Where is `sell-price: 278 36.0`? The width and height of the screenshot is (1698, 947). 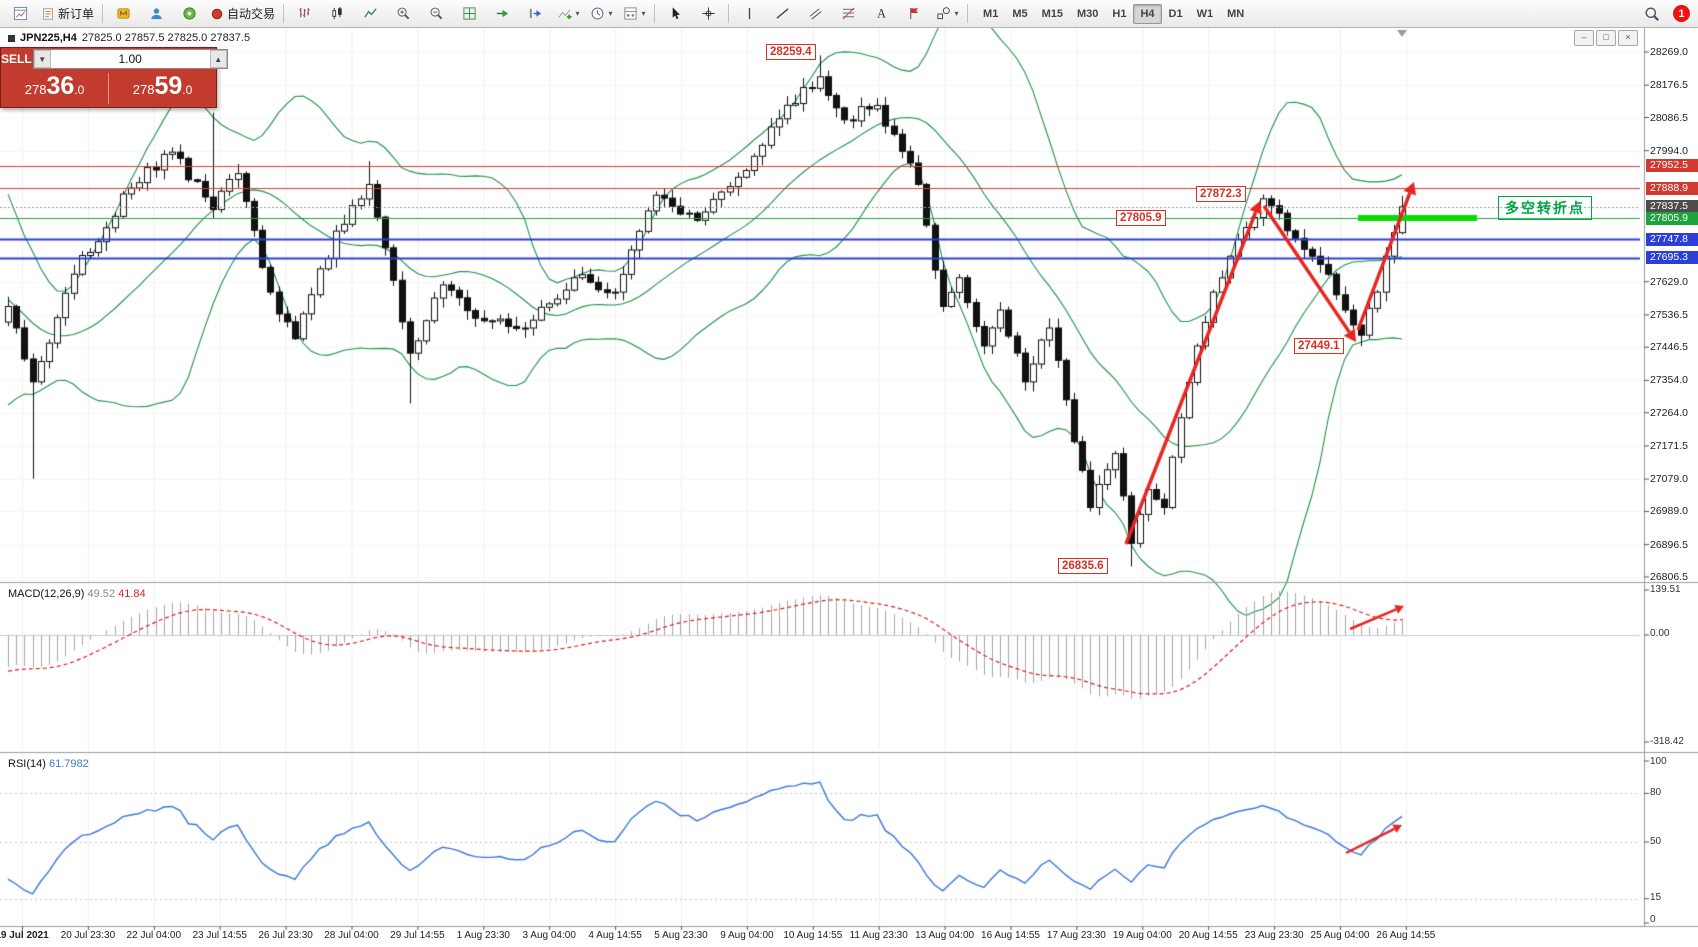 sell-price: 278 36.0 is located at coordinates (54, 88).